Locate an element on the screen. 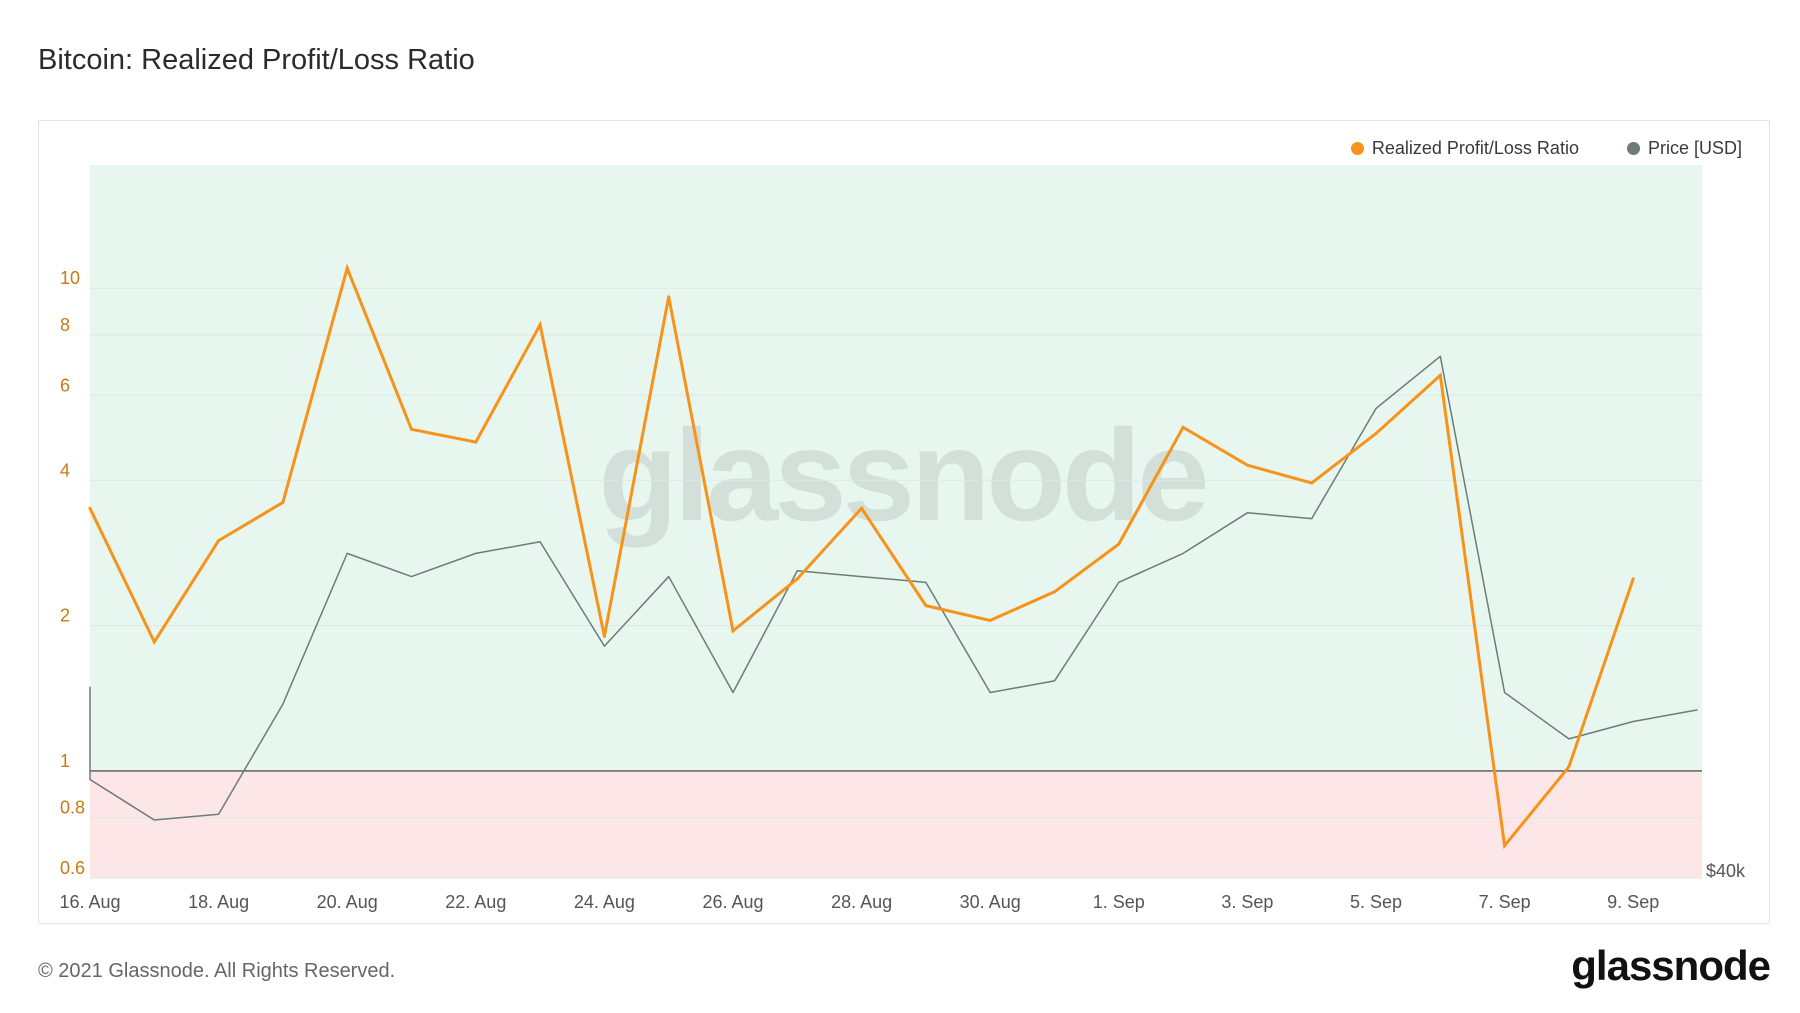 The height and width of the screenshot is (1013, 1800). y-tick-label: 4 is located at coordinates (65, 470).